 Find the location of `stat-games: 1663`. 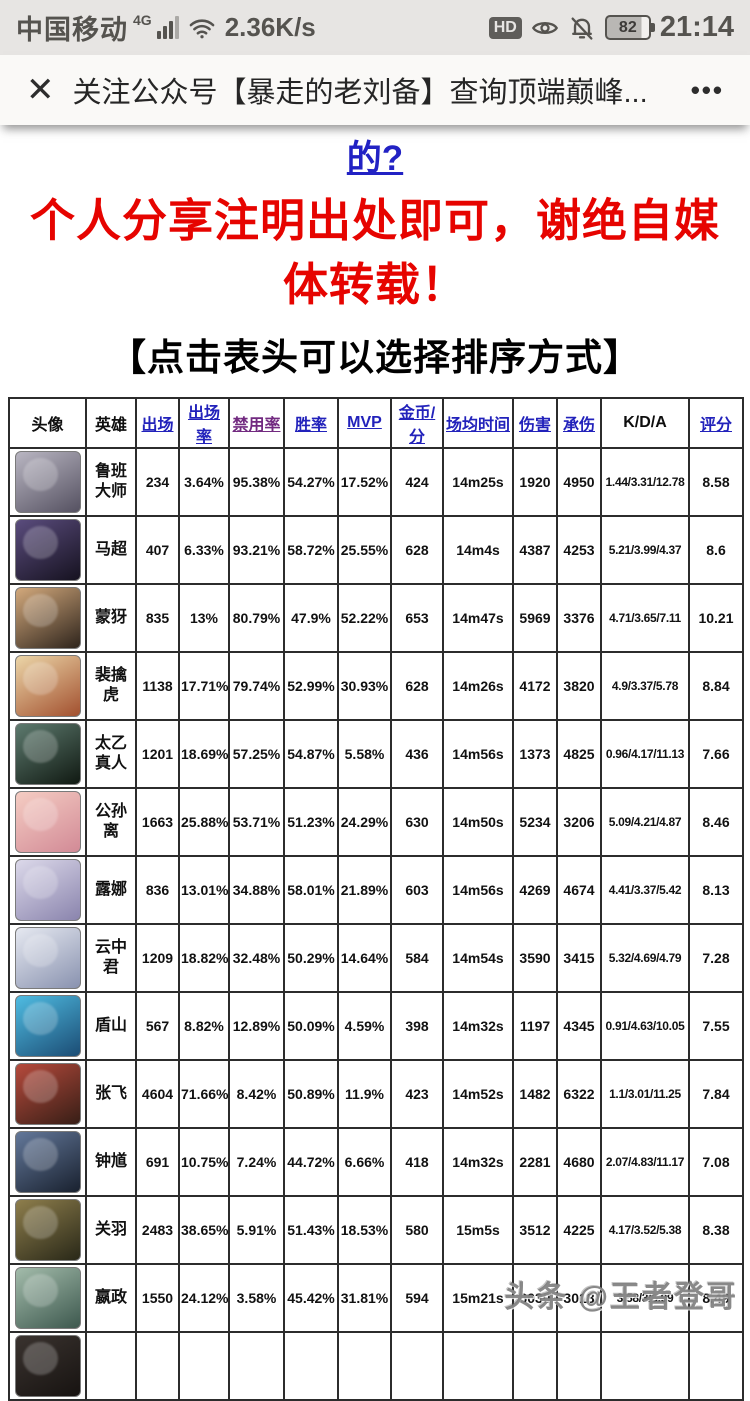

stat-games: 1663 is located at coordinates (157, 821).